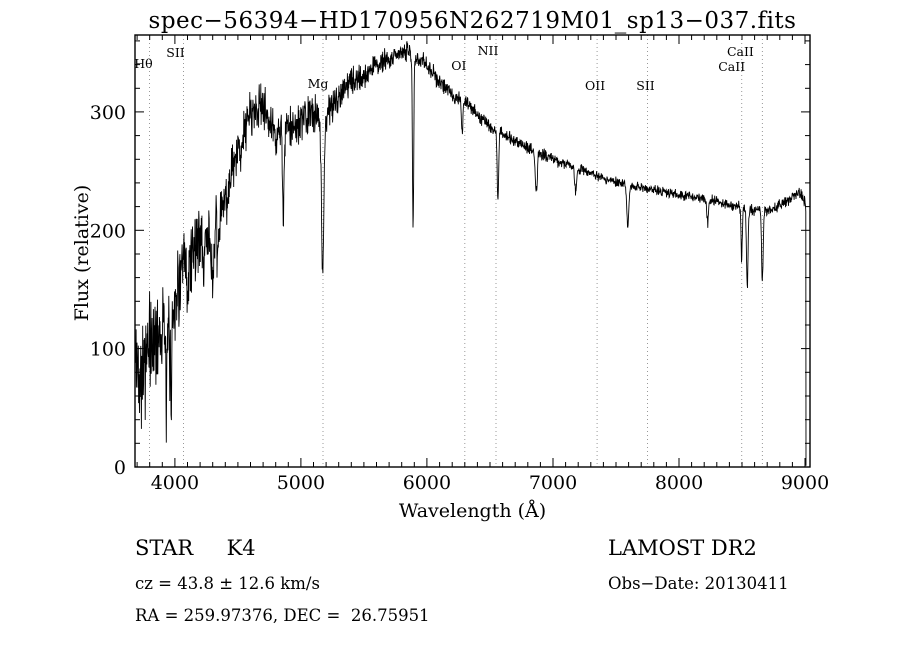 The height and width of the screenshot is (650, 900). I want to click on marker-label-OII: OII, so click(595, 85).